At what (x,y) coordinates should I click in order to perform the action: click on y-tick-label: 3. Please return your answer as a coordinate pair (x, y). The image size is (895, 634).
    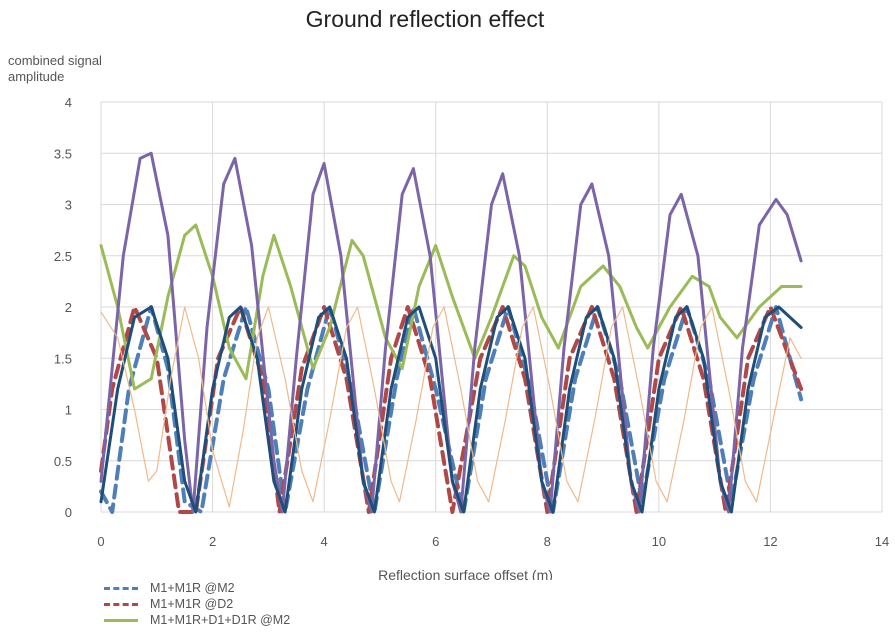
    Looking at the image, I should click on (68, 205).